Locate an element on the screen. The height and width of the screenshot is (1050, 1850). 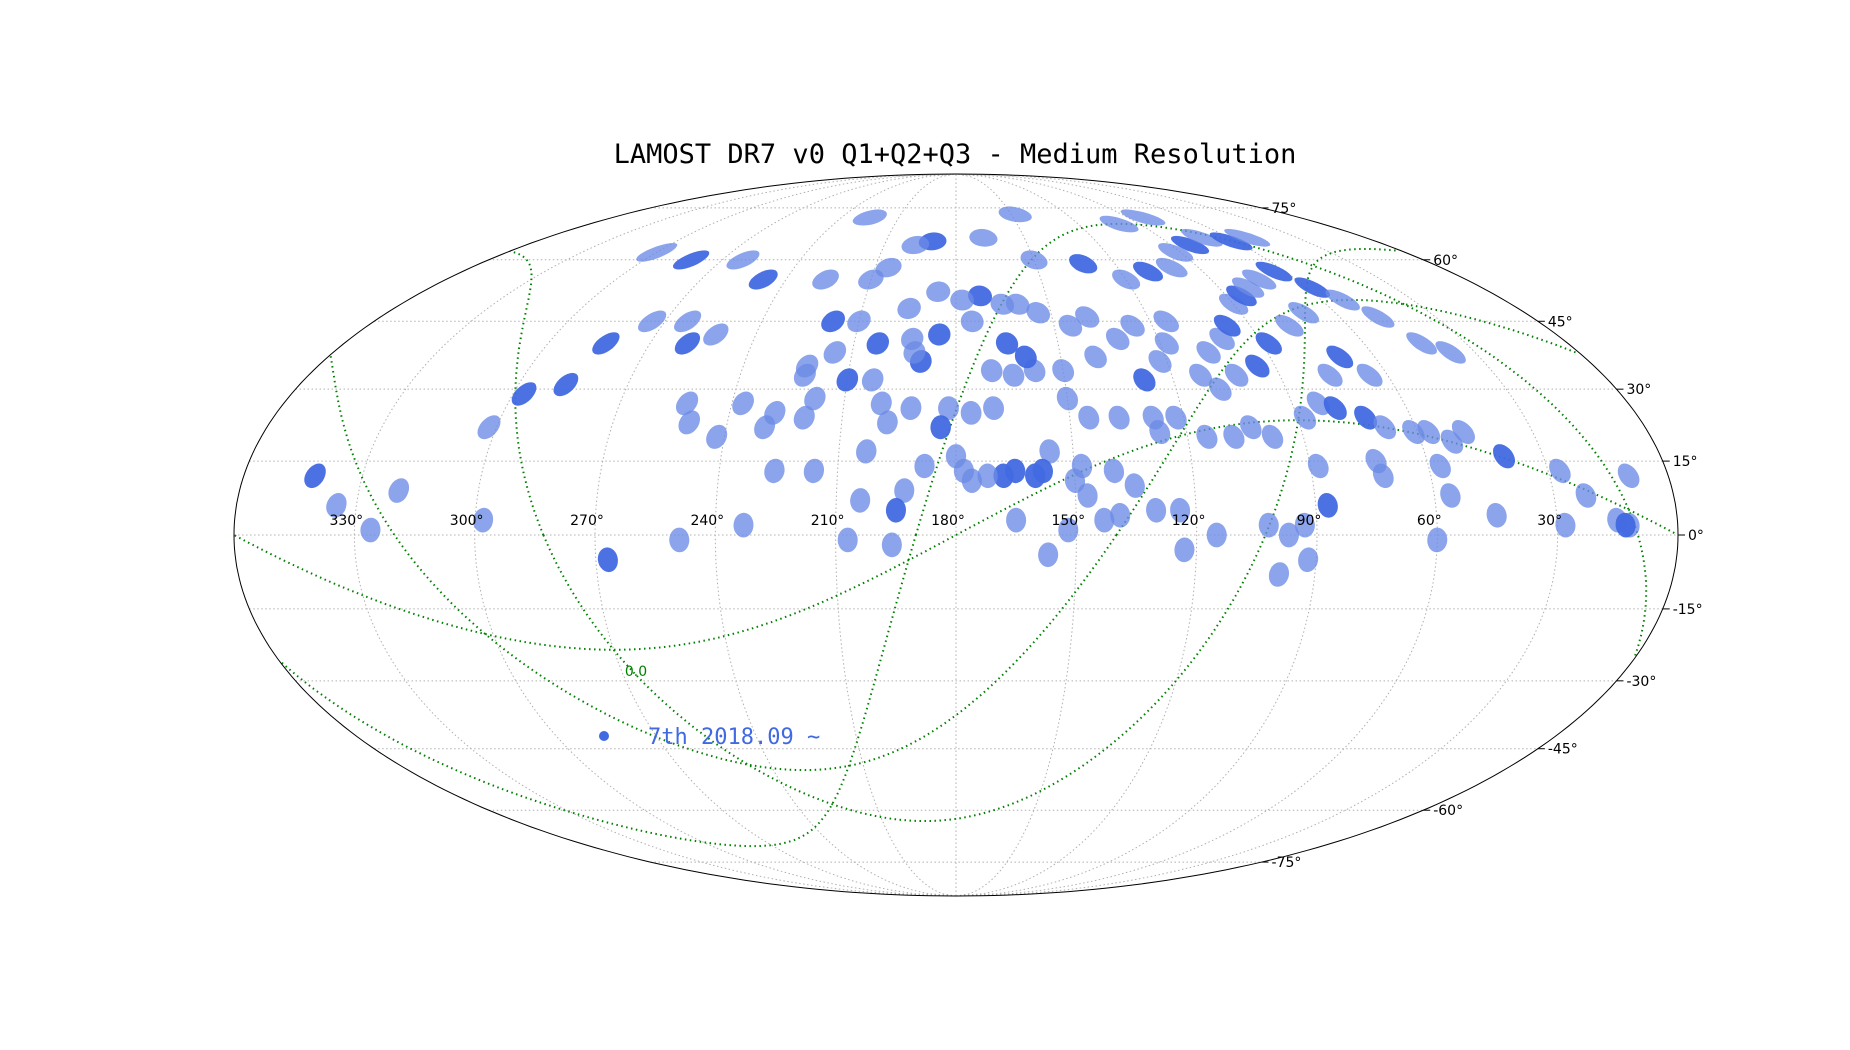
lon-tick-label: 210° is located at coordinates (828, 521).